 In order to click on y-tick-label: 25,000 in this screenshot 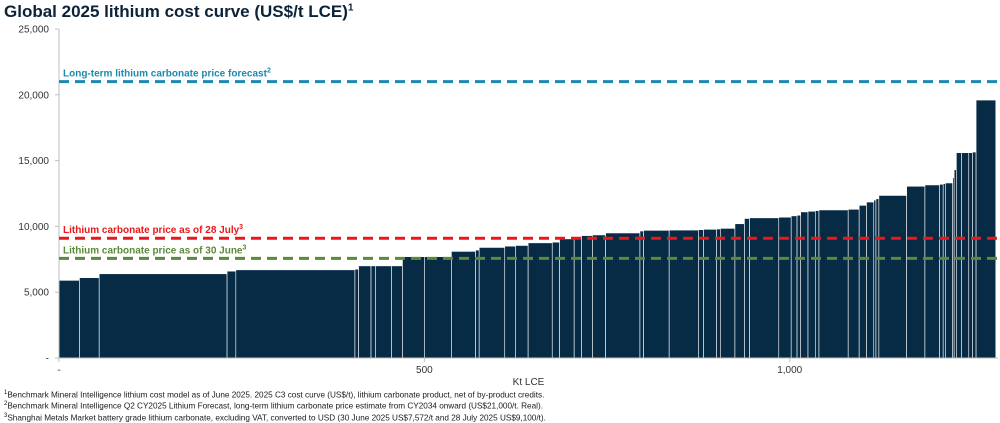, I will do `click(33, 30)`.